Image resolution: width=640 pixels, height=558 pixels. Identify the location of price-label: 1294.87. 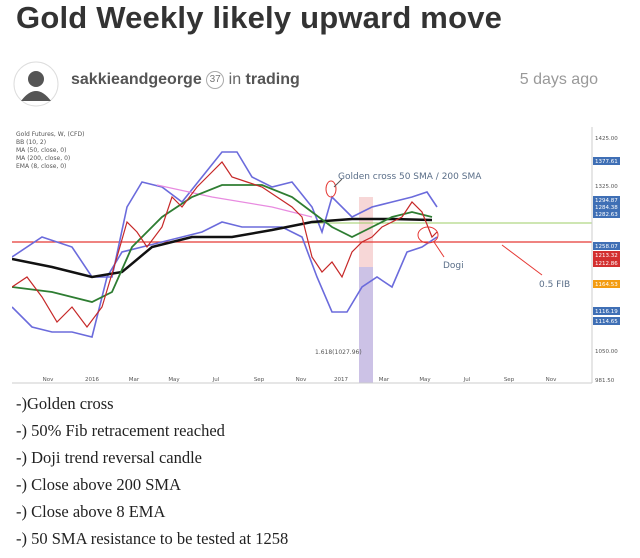
(606, 201).